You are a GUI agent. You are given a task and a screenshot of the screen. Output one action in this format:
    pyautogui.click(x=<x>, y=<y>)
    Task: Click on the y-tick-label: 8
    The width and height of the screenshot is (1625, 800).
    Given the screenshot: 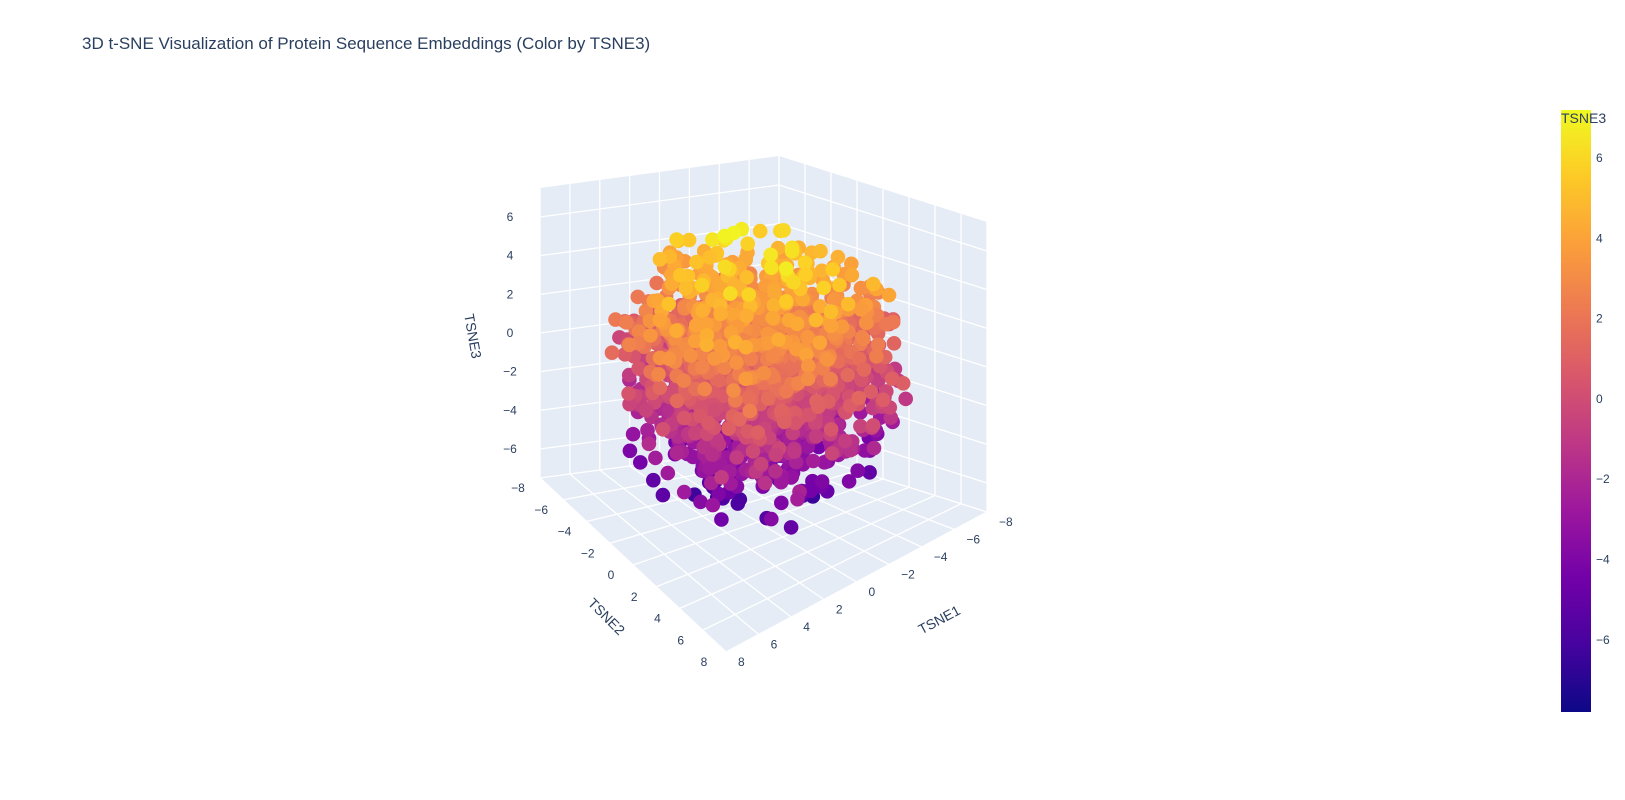 What is the action you would take?
    pyautogui.click(x=704, y=662)
    